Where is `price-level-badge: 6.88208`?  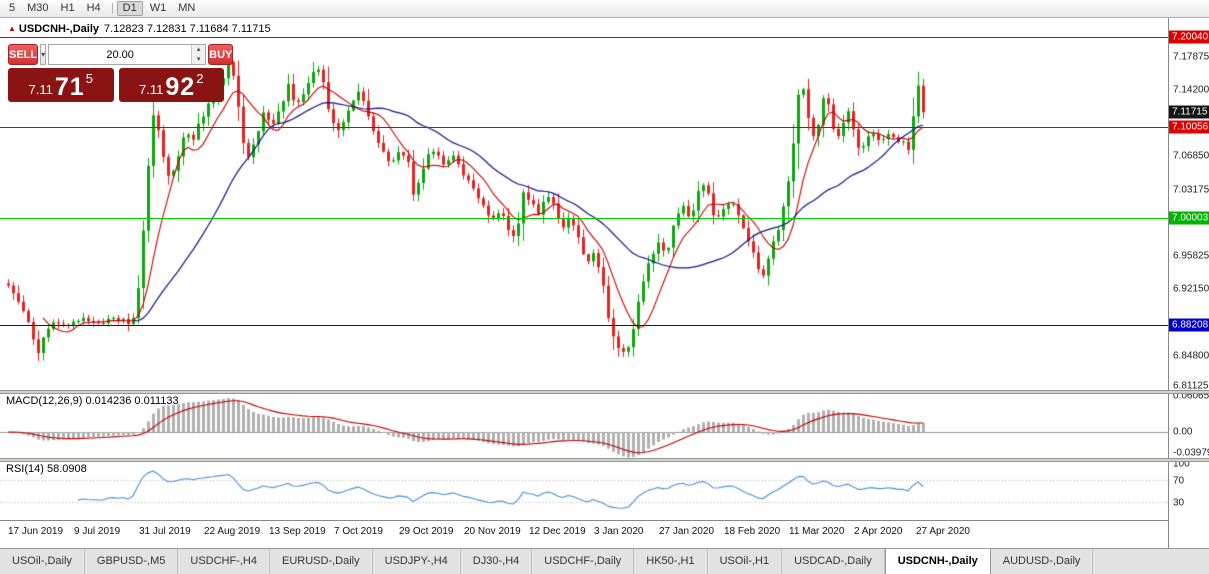
price-level-badge: 6.88208 is located at coordinates (1189, 325).